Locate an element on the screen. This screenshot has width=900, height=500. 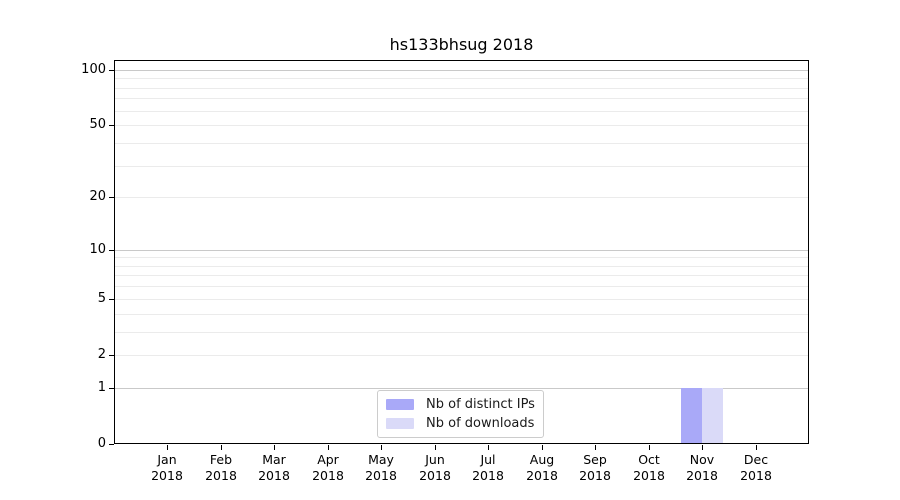
x-tick-label: Apr 2018 is located at coordinates (328, 468).